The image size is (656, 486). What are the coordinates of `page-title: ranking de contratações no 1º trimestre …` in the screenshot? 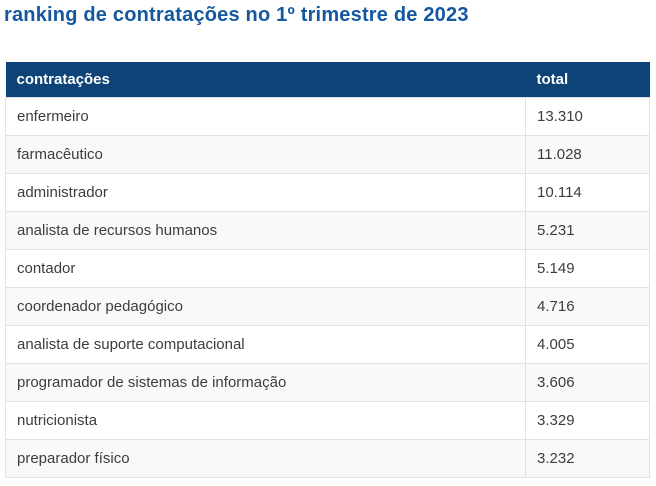 It's located at (236, 15).